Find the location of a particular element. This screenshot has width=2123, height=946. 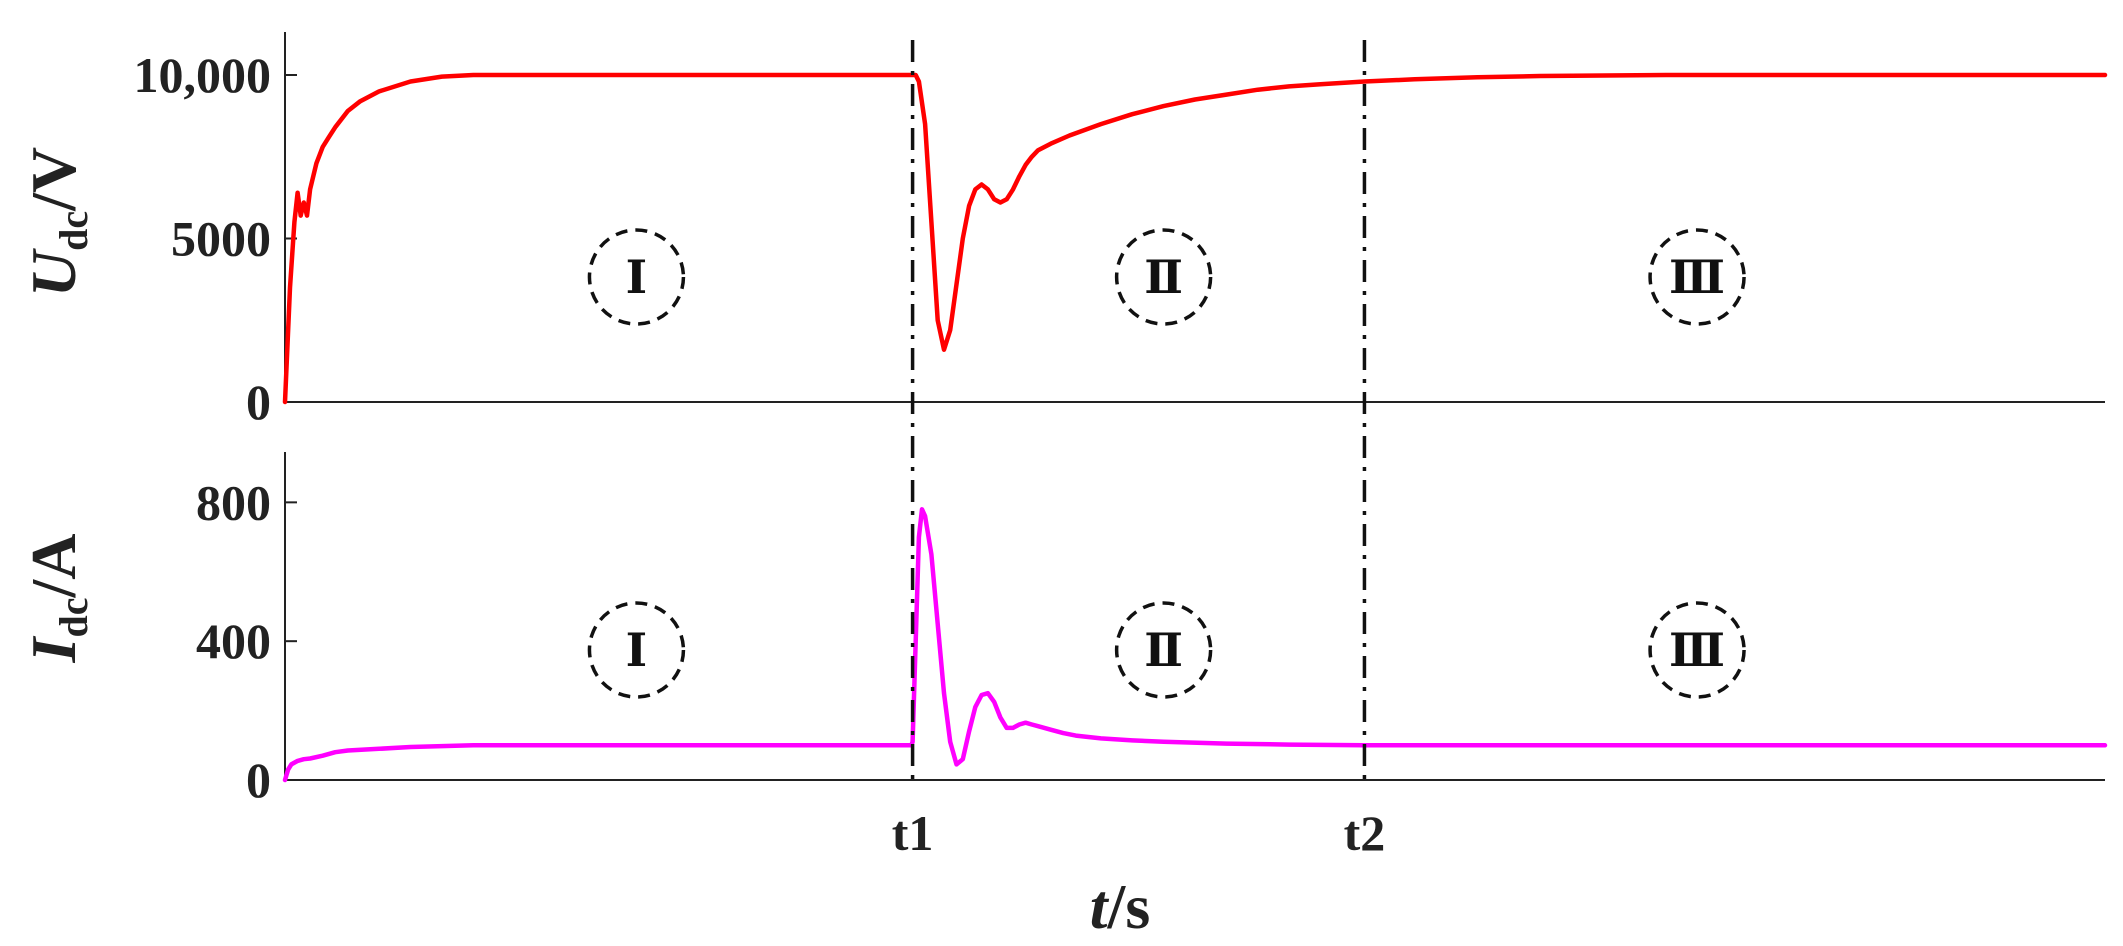

bottom-panel-y-ticks: 0 400 800 is located at coordinates (246, 641).